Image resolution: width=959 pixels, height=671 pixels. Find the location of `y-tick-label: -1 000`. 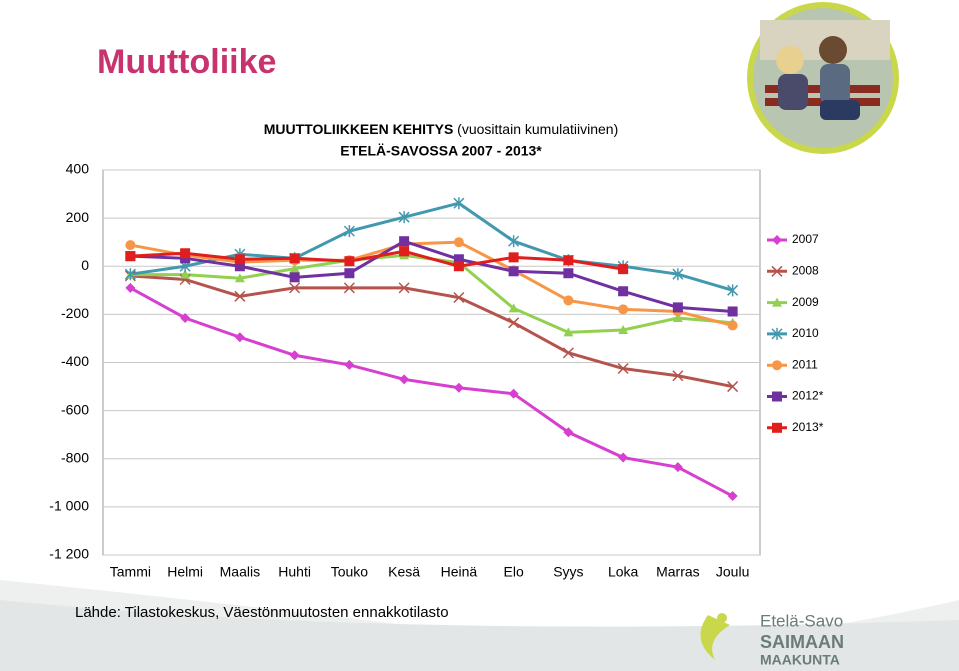

y-tick-label: -1 000 is located at coordinates (69, 506).